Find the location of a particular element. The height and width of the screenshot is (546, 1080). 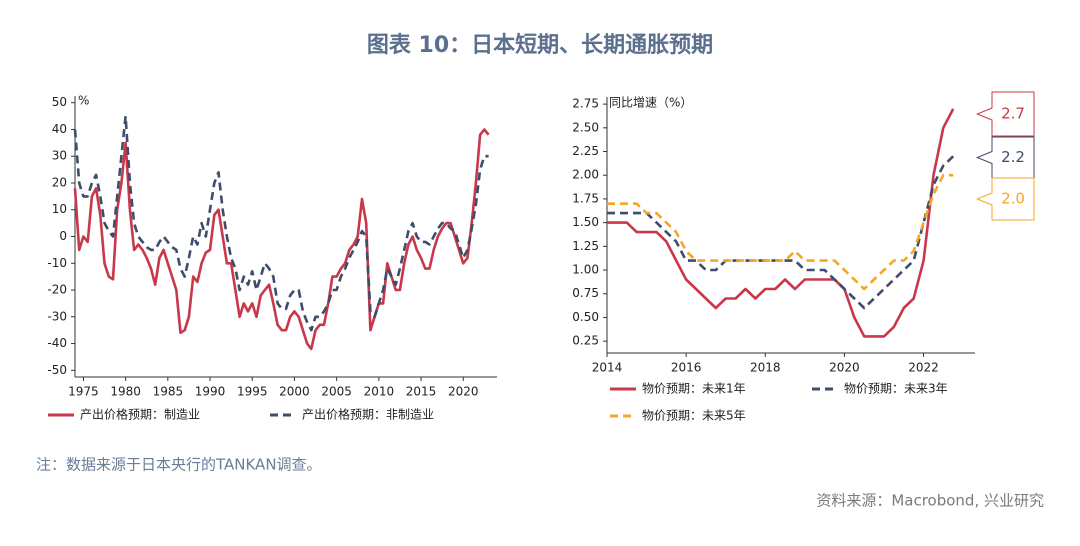

callout-label: 2.2 is located at coordinates (1013, 157).